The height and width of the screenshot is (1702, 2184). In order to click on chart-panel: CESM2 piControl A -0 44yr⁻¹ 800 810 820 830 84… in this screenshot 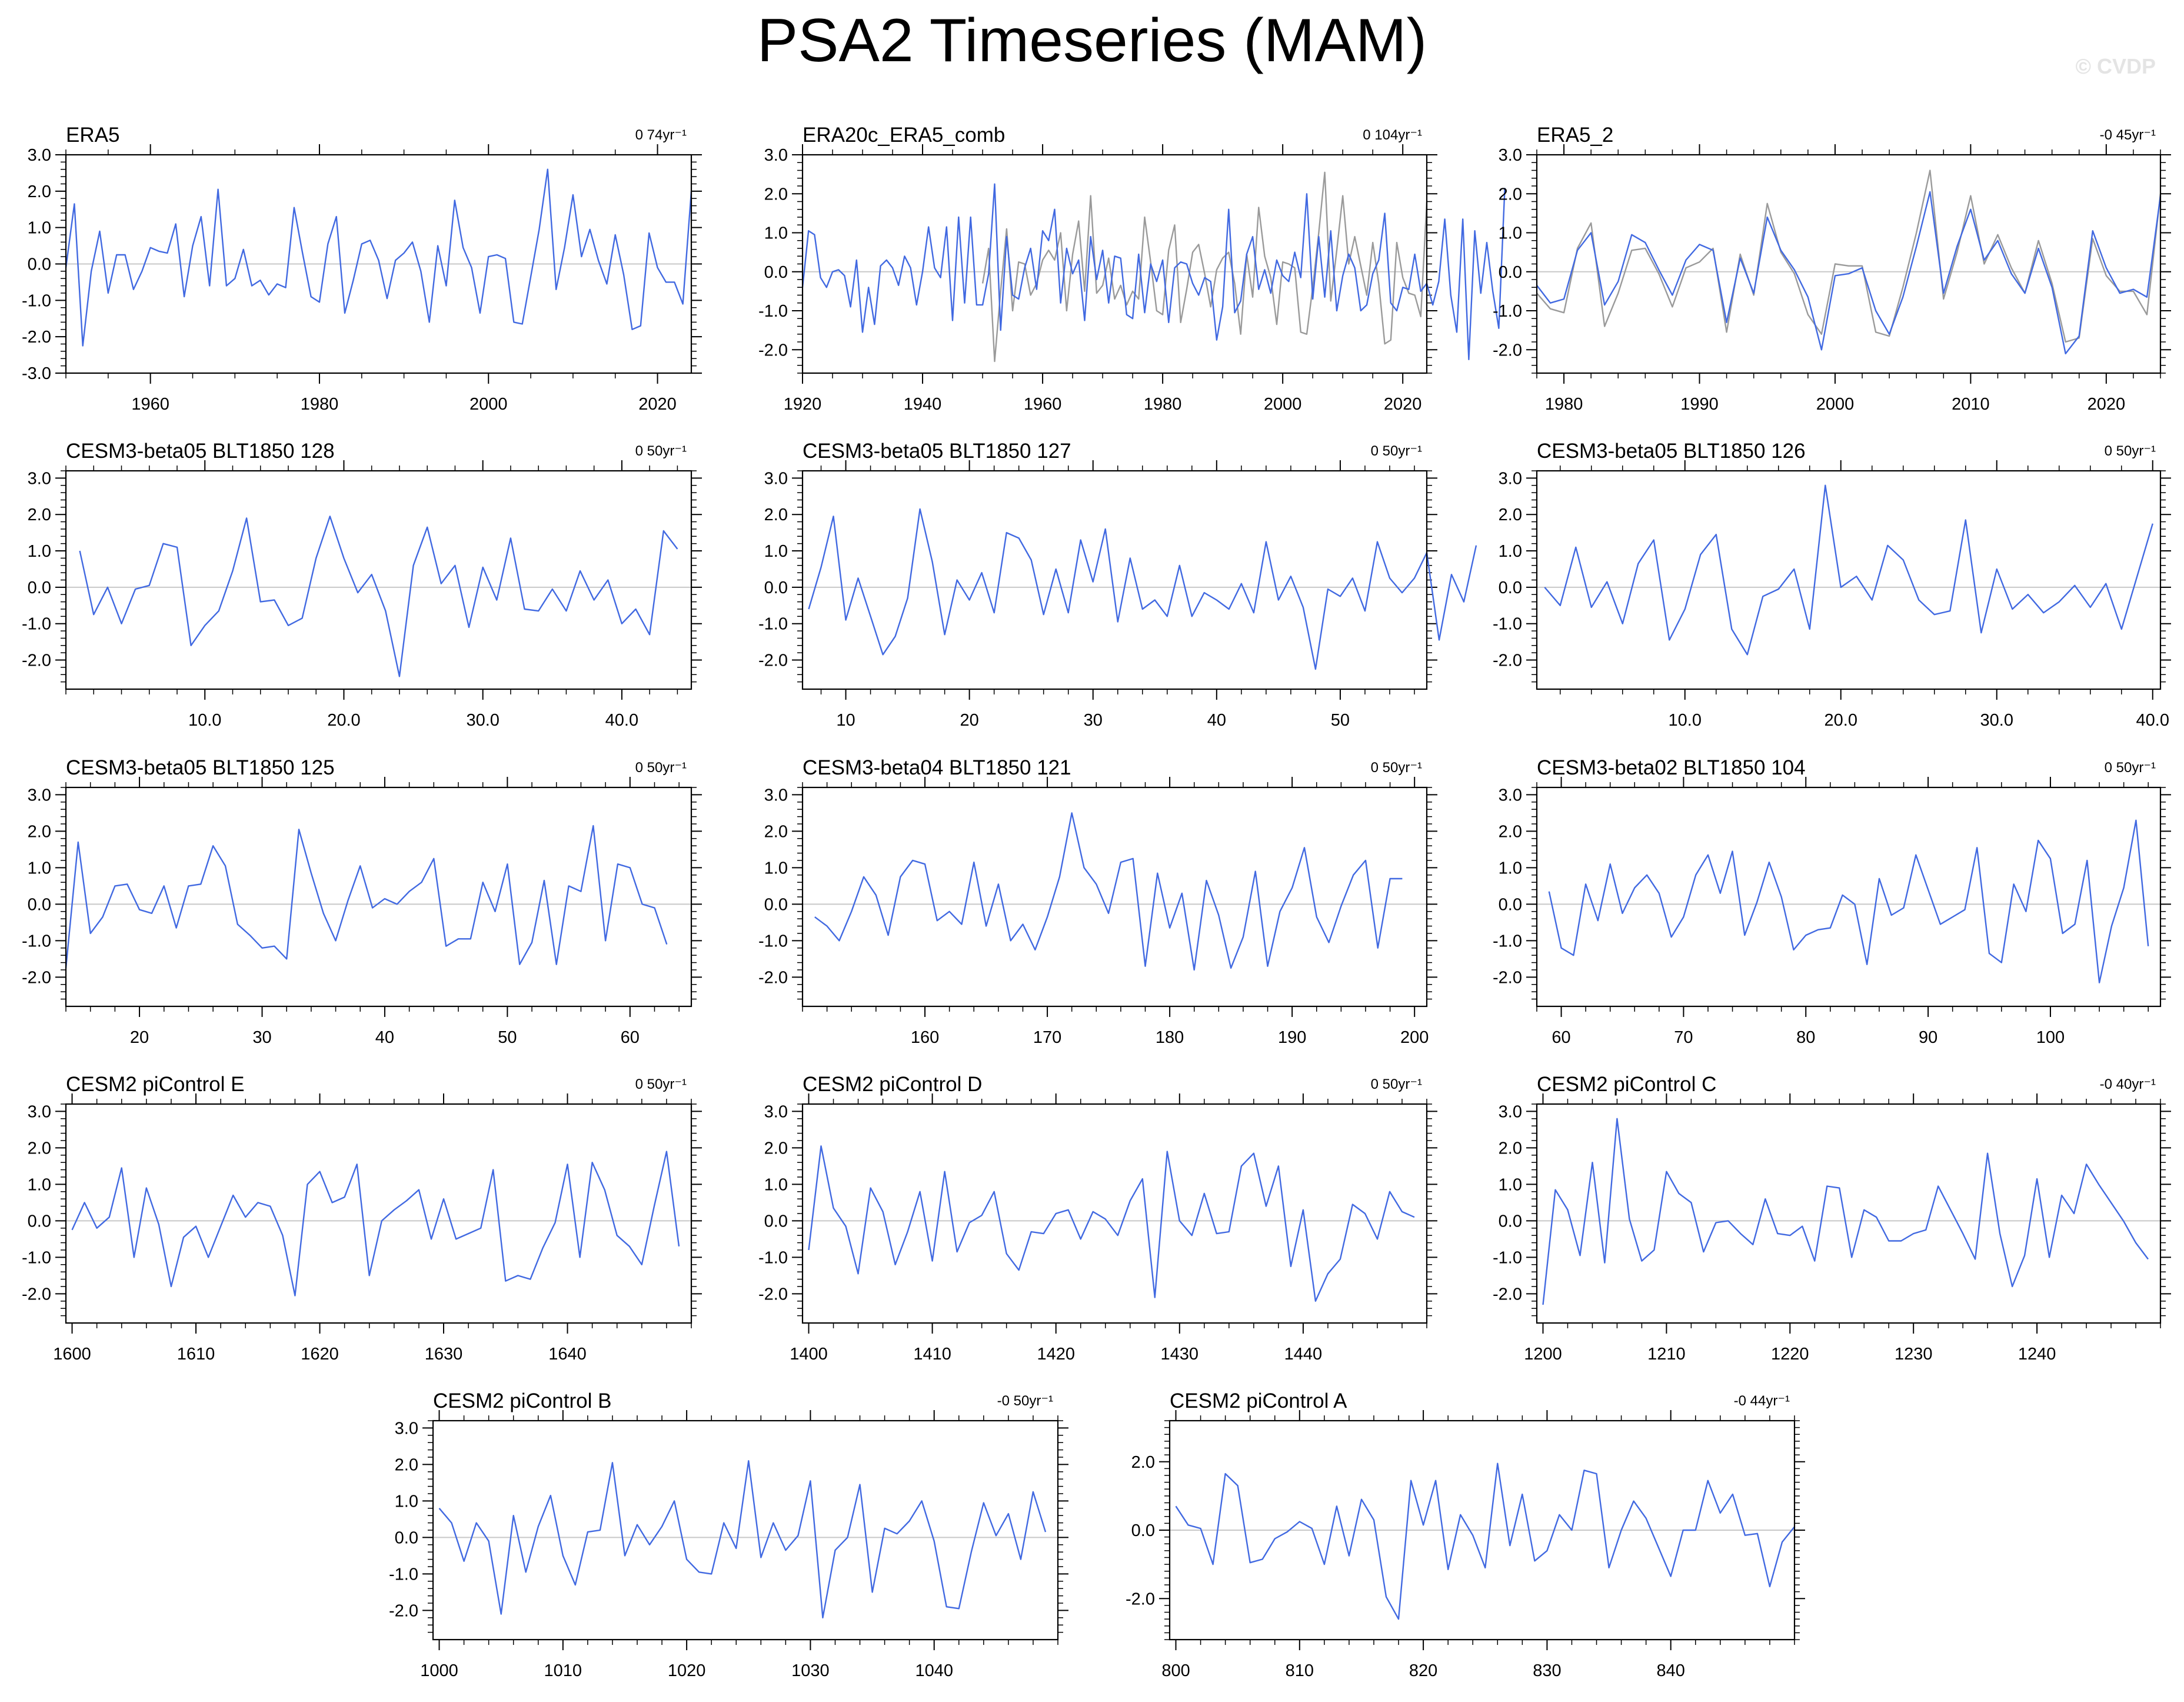, I will do `click(1465, 1534)`.